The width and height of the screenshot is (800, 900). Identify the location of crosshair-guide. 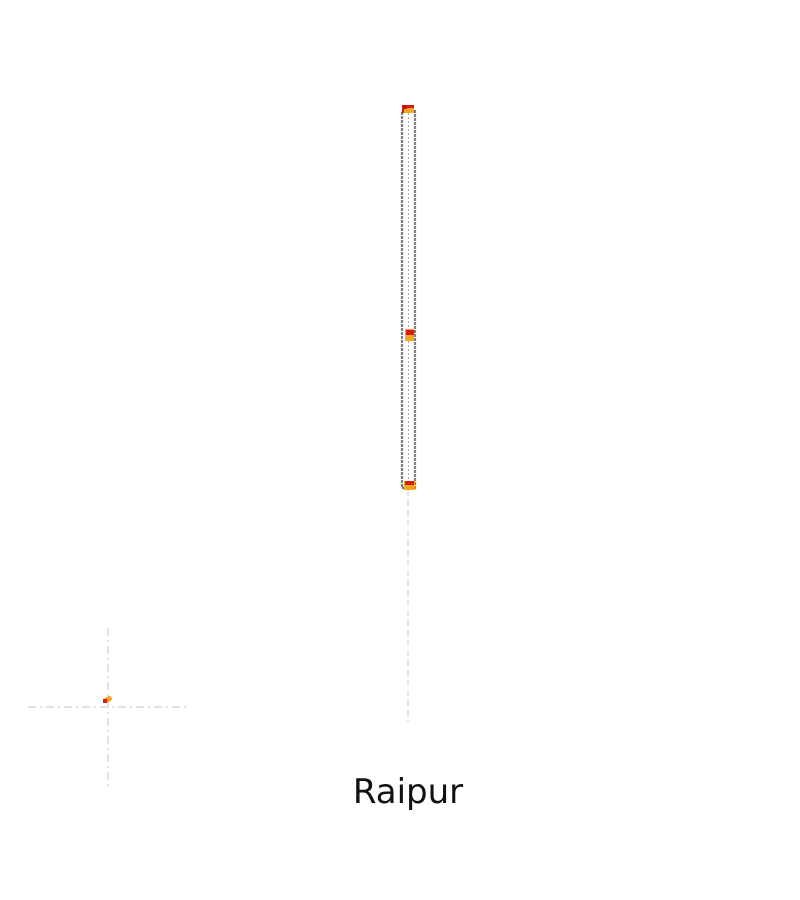
(108, 708).